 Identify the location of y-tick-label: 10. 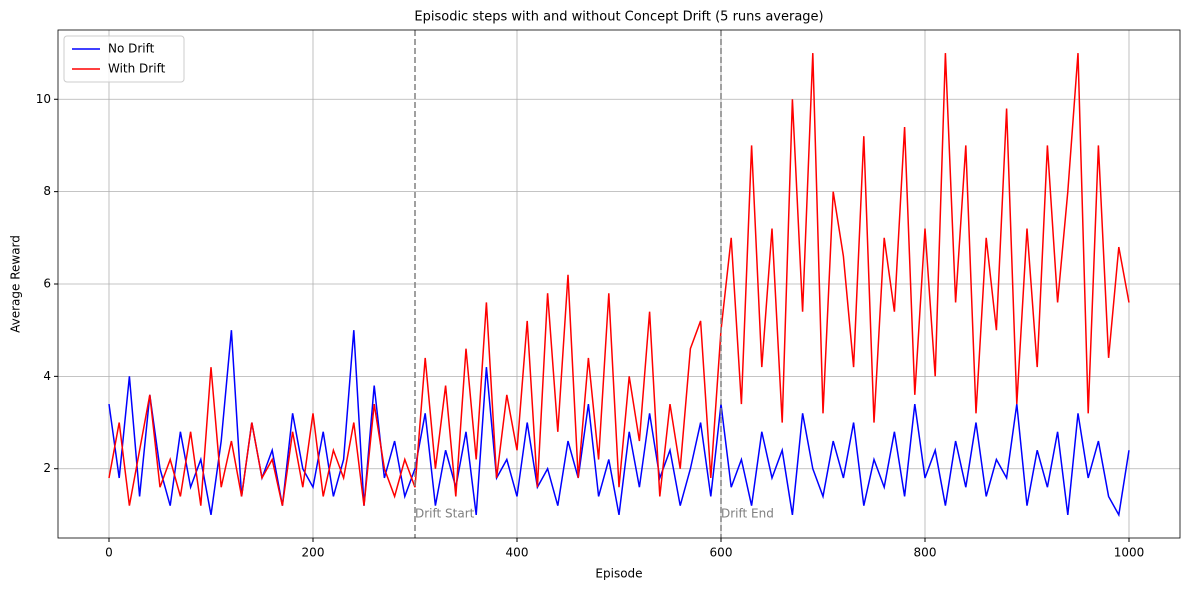
(43, 99).